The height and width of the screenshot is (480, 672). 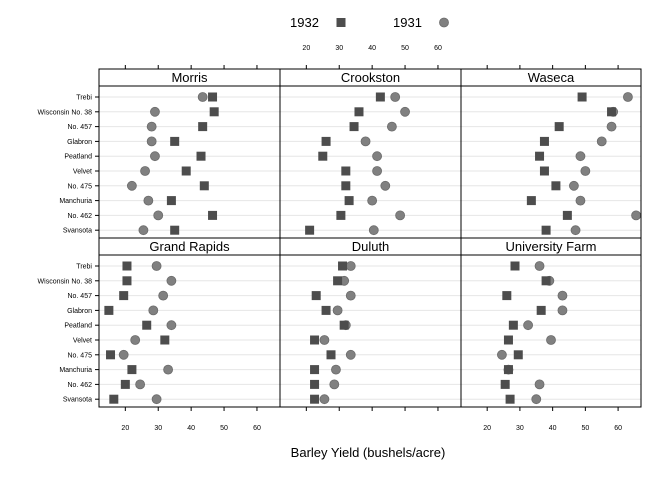 What do you see at coordinates (79, 186) in the screenshot?
I see `row-label-no-475: No. 475` at bounding box center [79, 186].